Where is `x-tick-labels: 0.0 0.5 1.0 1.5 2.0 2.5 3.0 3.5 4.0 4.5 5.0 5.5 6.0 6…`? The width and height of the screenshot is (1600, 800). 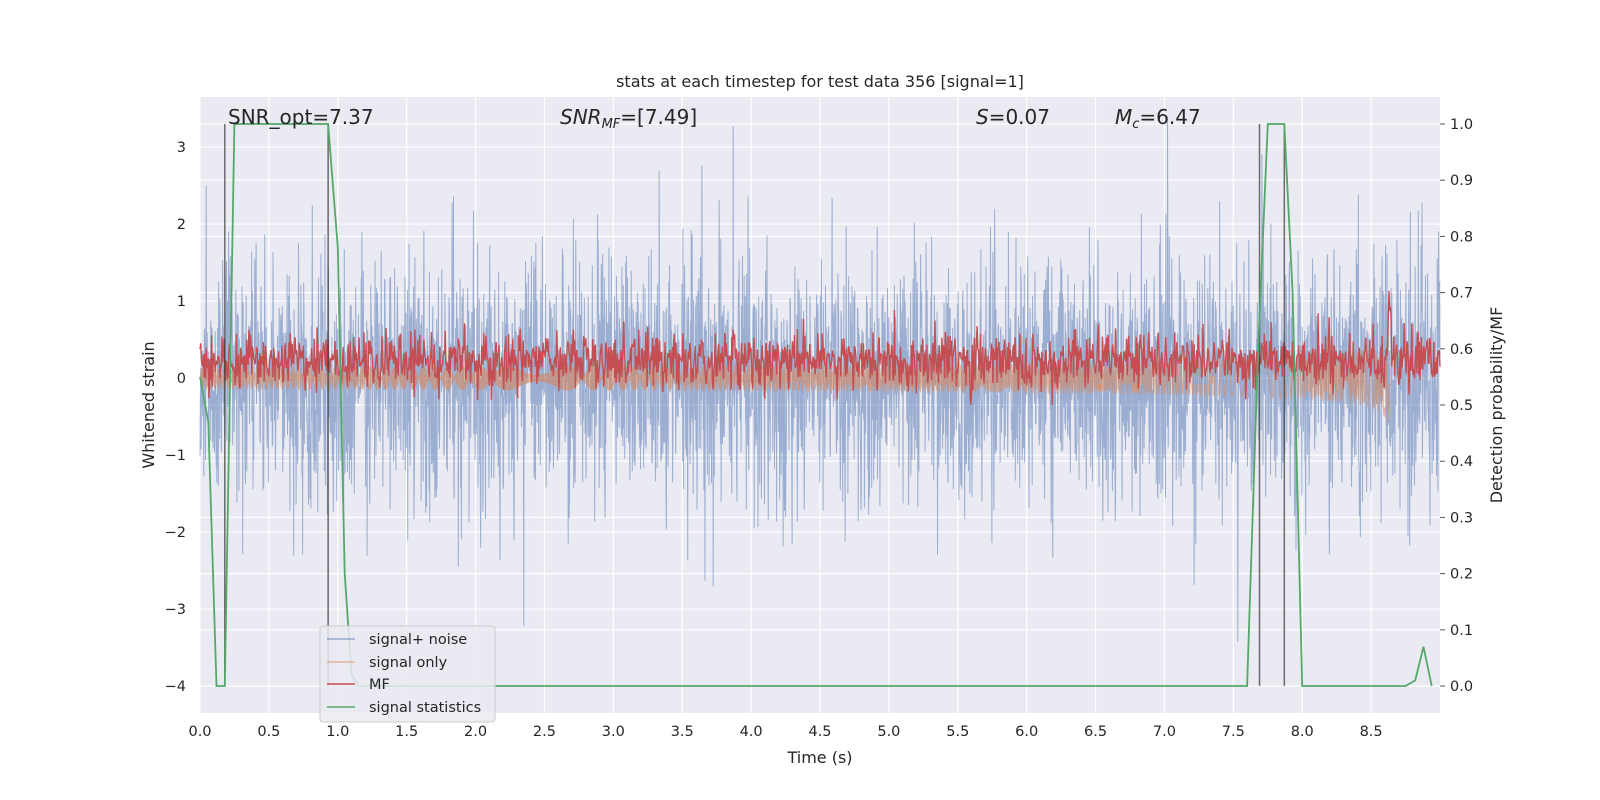
x-tick-labels: 0.0 0.5 1.0 1.5 2.0 2.5 3.0 3.5 4.0 4.5 5.0 5.5 6.0 6… is located at coordinates (785, 732).